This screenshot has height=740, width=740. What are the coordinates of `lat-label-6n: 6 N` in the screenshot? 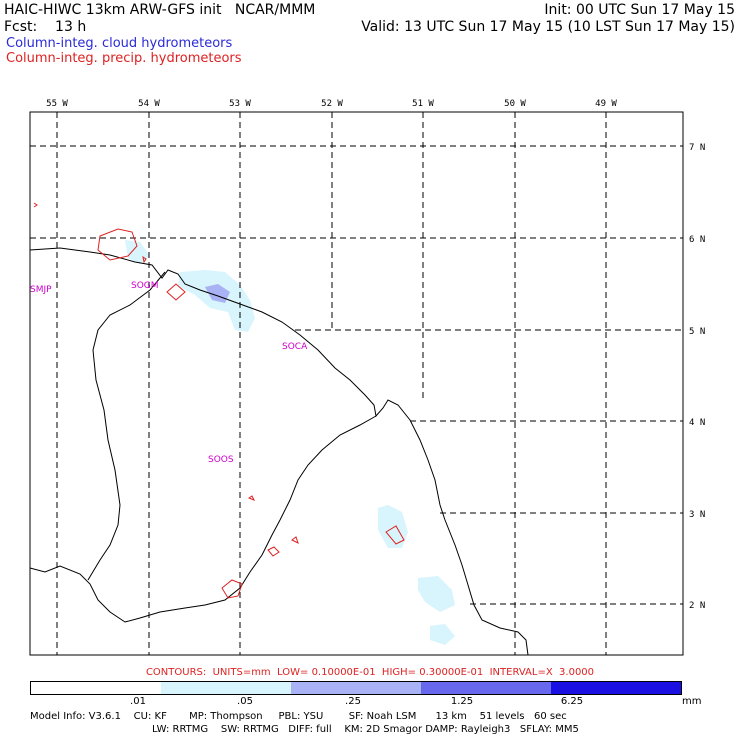 It's located at (697, 240).